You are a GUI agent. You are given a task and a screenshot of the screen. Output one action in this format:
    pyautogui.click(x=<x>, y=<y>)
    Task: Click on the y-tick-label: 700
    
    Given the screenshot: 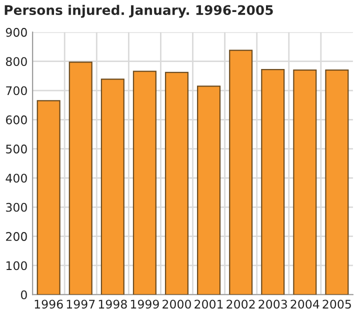 What is the action you would take?
    pyautogui.click(x=16, y=91)
    